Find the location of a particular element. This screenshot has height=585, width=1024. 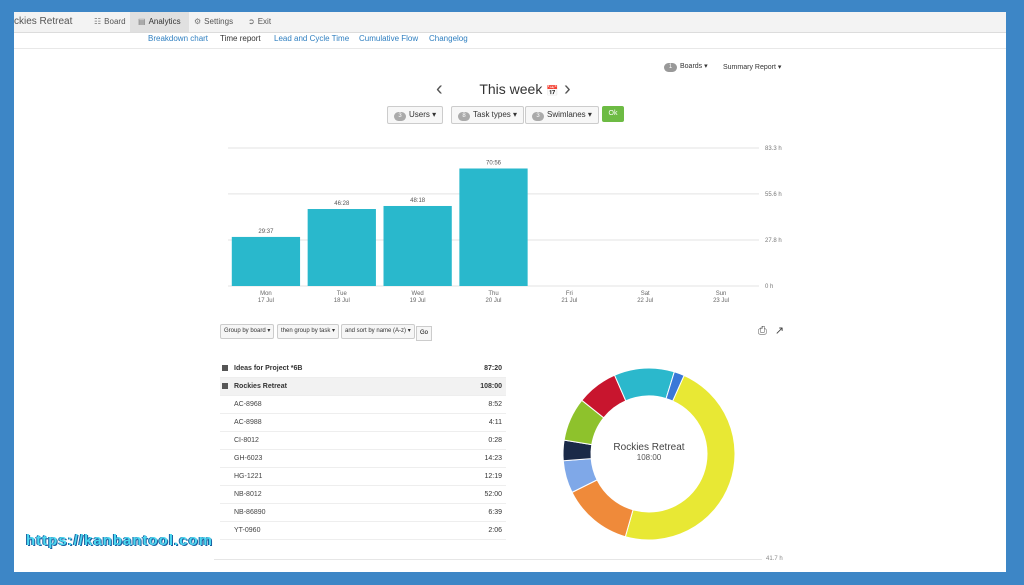

task-types-filter: 8 Task types ▾ is located at coordinates (488, 115).